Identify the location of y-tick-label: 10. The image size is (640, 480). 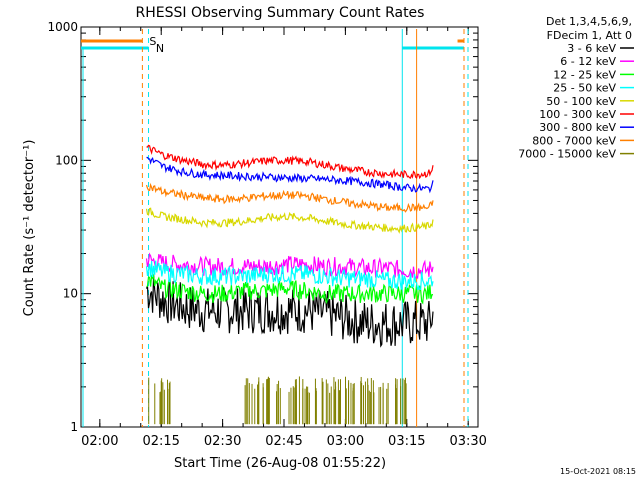
(70, 294).